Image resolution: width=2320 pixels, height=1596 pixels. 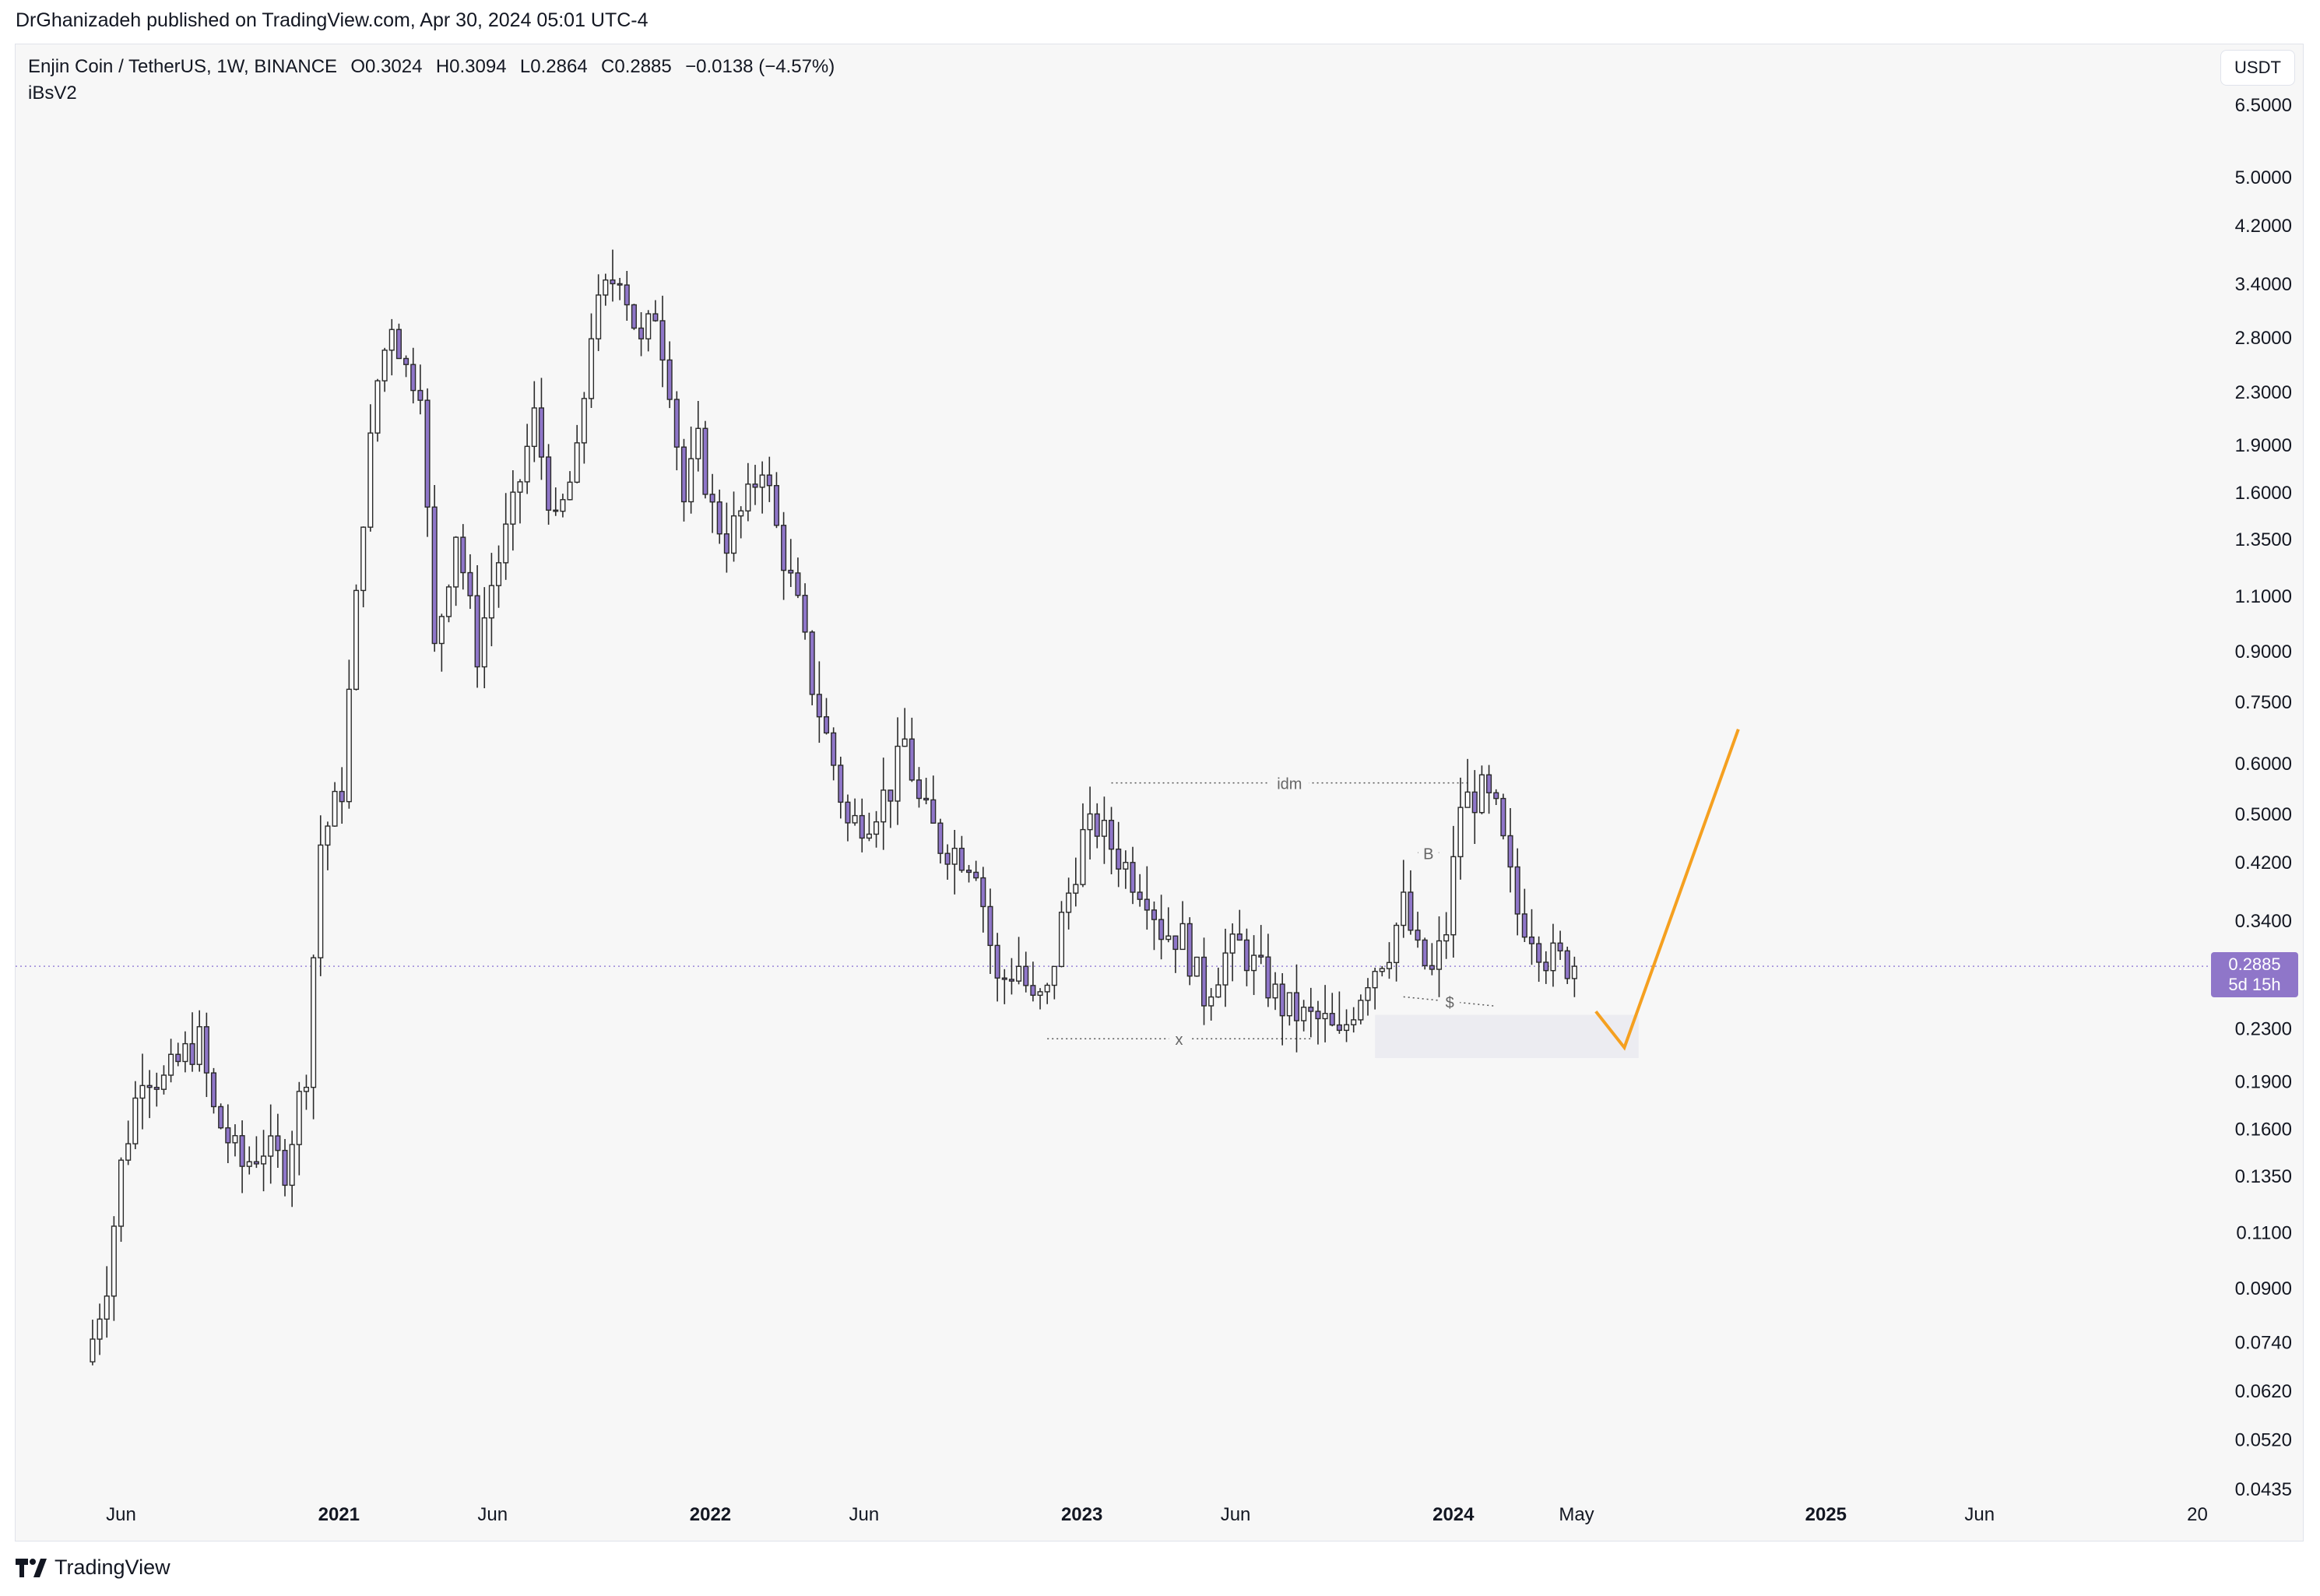 What do you see at coordinates (2257, 68) in the screenshot?
I see `currency-button: USDT` at bounding box center [2257, 68].